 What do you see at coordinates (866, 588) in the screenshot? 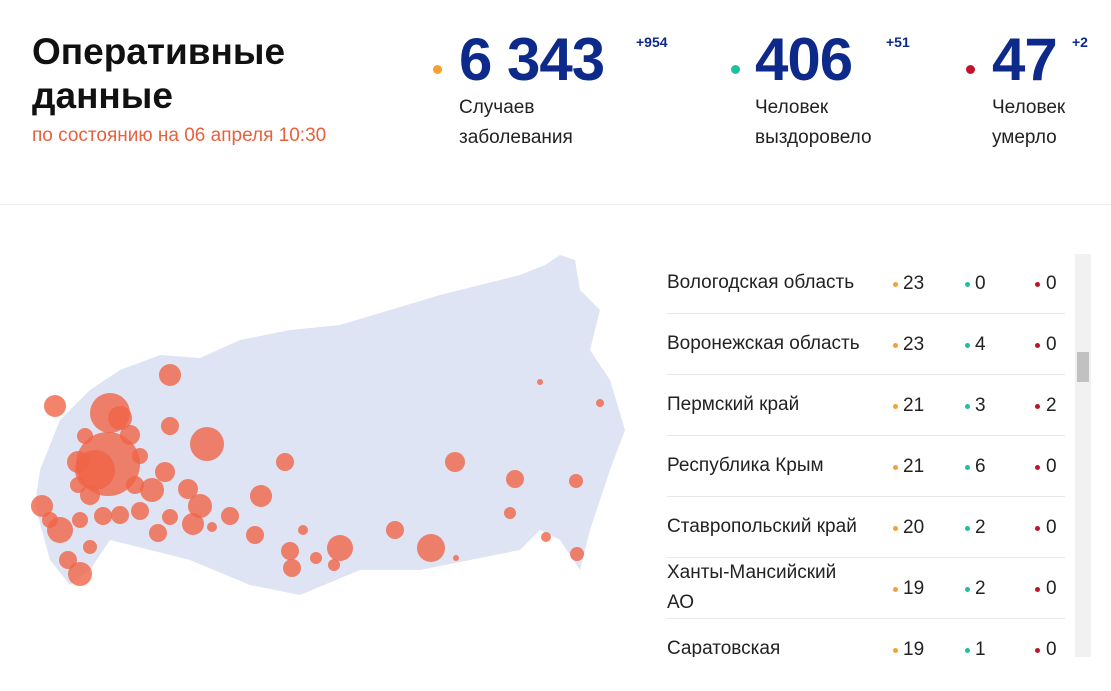
I see `table-row: Ханты-Мансийский АО 19 2 0` at bounding box center [866, 588].